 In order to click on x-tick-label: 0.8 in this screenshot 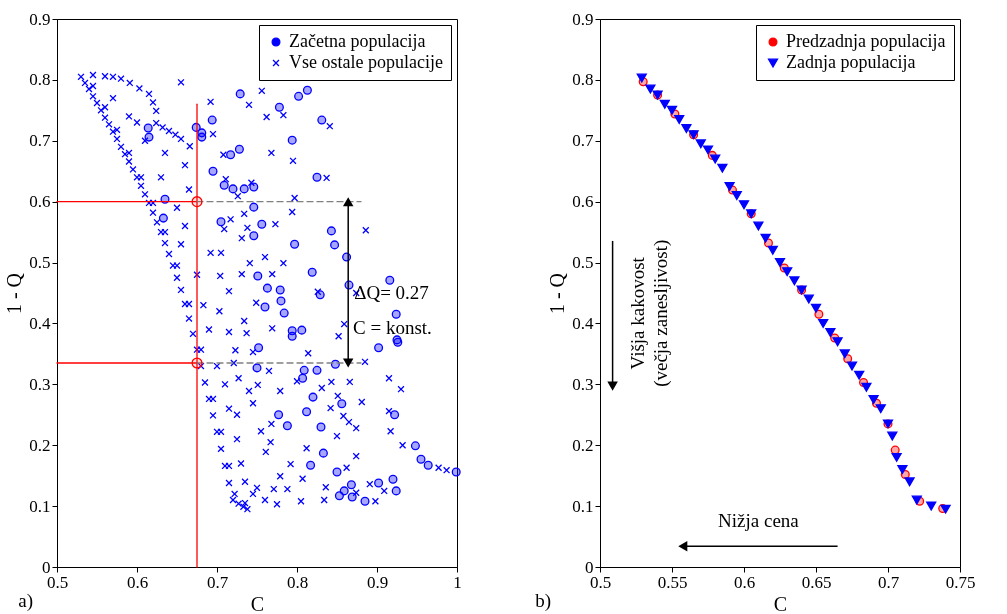, I will do `click(297, 582)`.